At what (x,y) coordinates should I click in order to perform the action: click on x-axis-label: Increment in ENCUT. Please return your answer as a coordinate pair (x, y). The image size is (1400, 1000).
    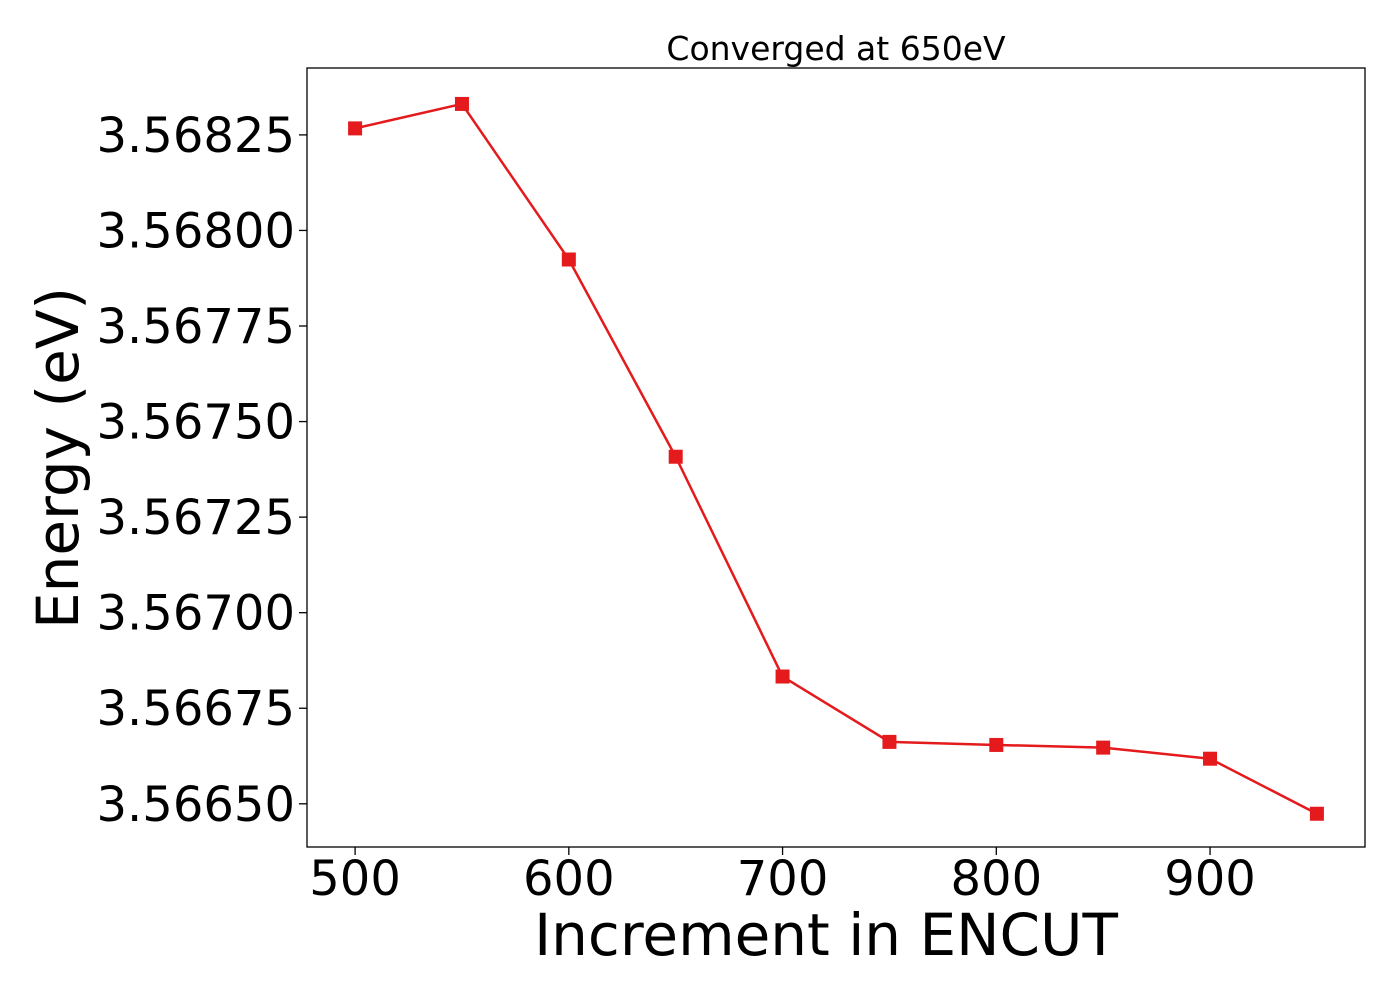
    Looking at the image, I should click on (826, 935).